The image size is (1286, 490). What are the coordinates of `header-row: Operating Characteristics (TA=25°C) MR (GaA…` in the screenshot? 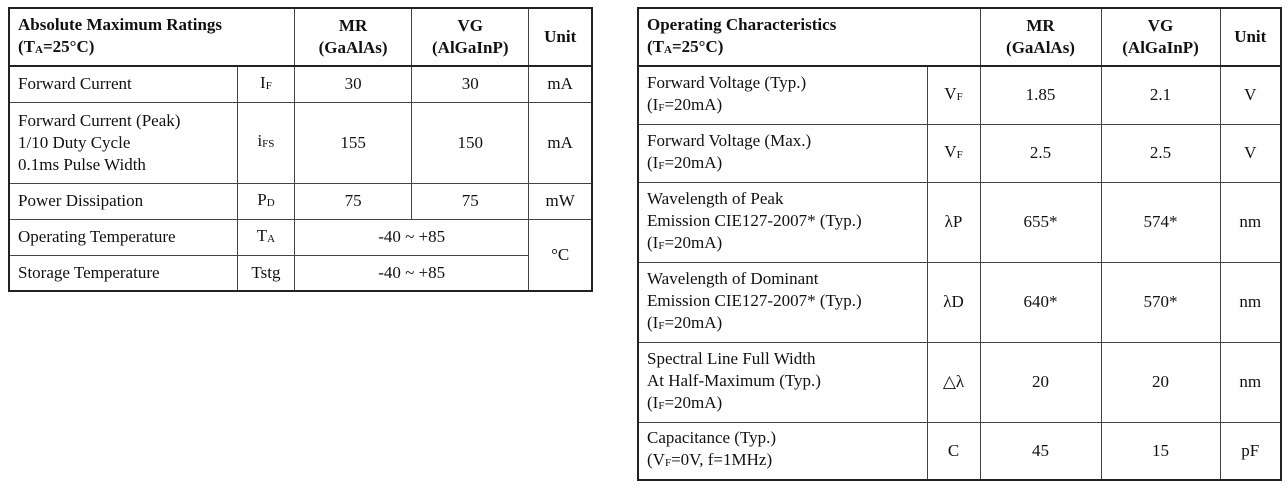 It's located at (959, 37).